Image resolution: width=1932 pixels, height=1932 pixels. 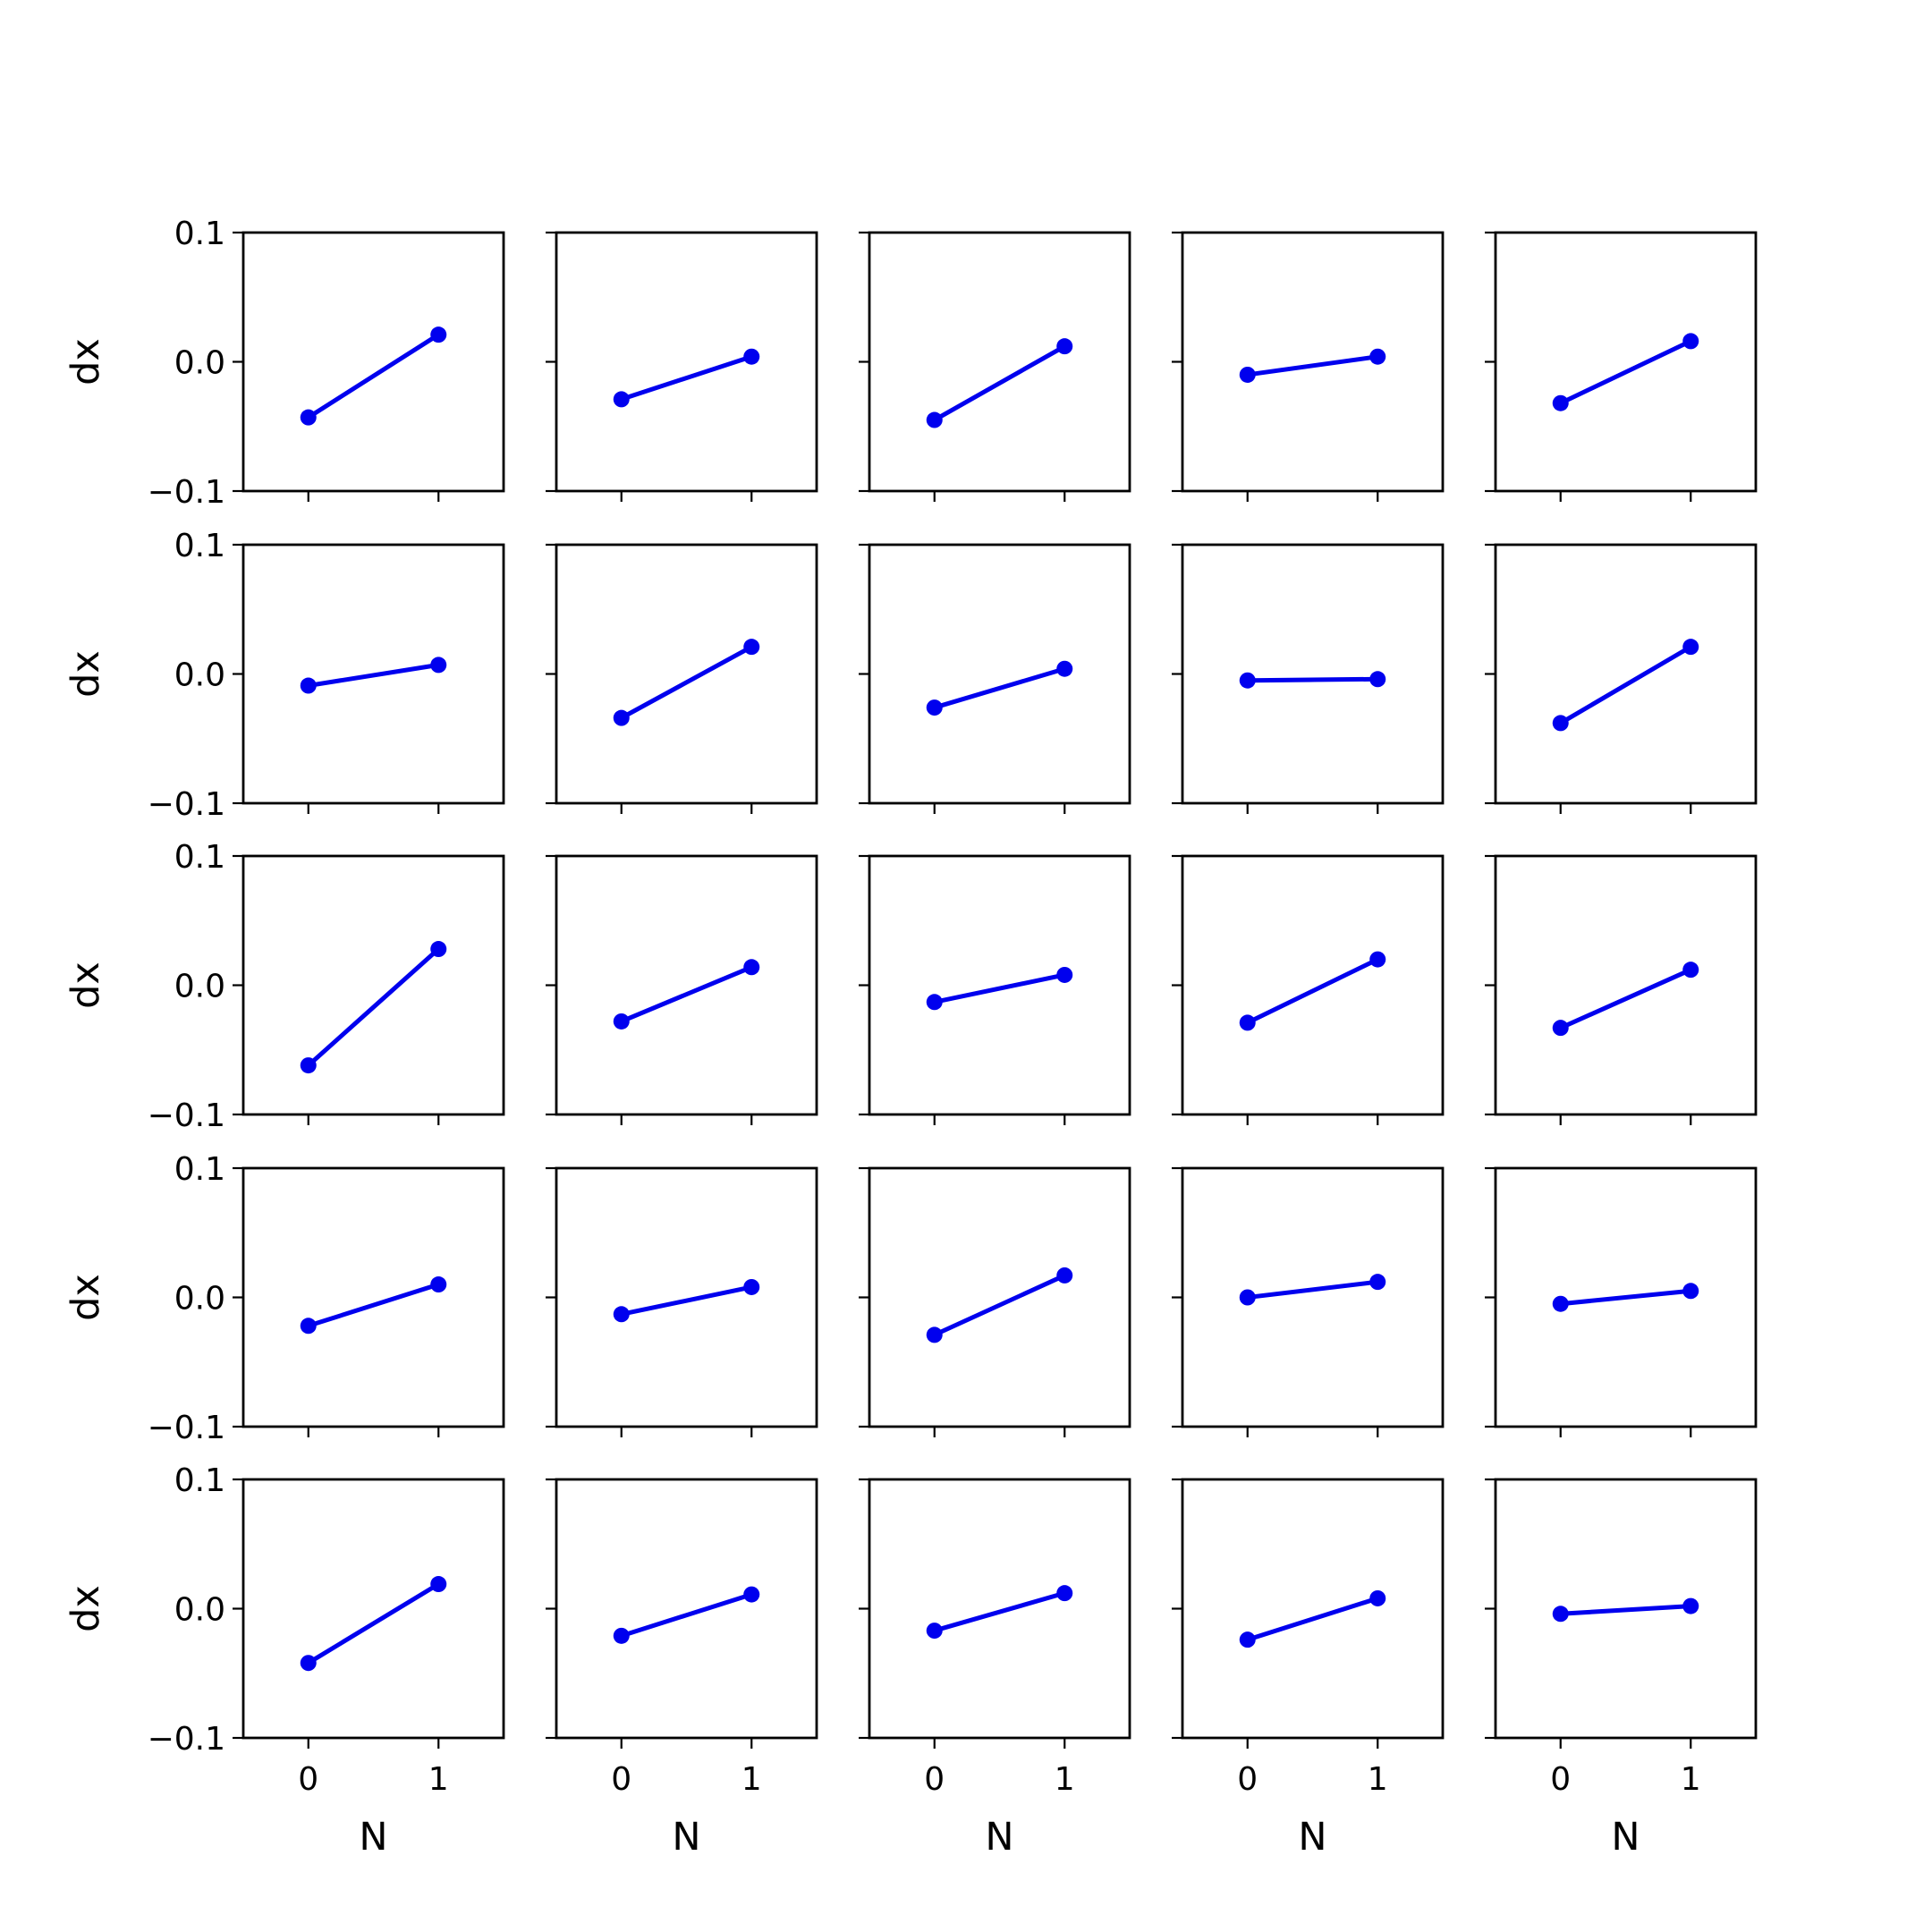 I want to click on subplot-r1-c1: −0.1 0.0 0.1 dx, so click(x=284, y=363).